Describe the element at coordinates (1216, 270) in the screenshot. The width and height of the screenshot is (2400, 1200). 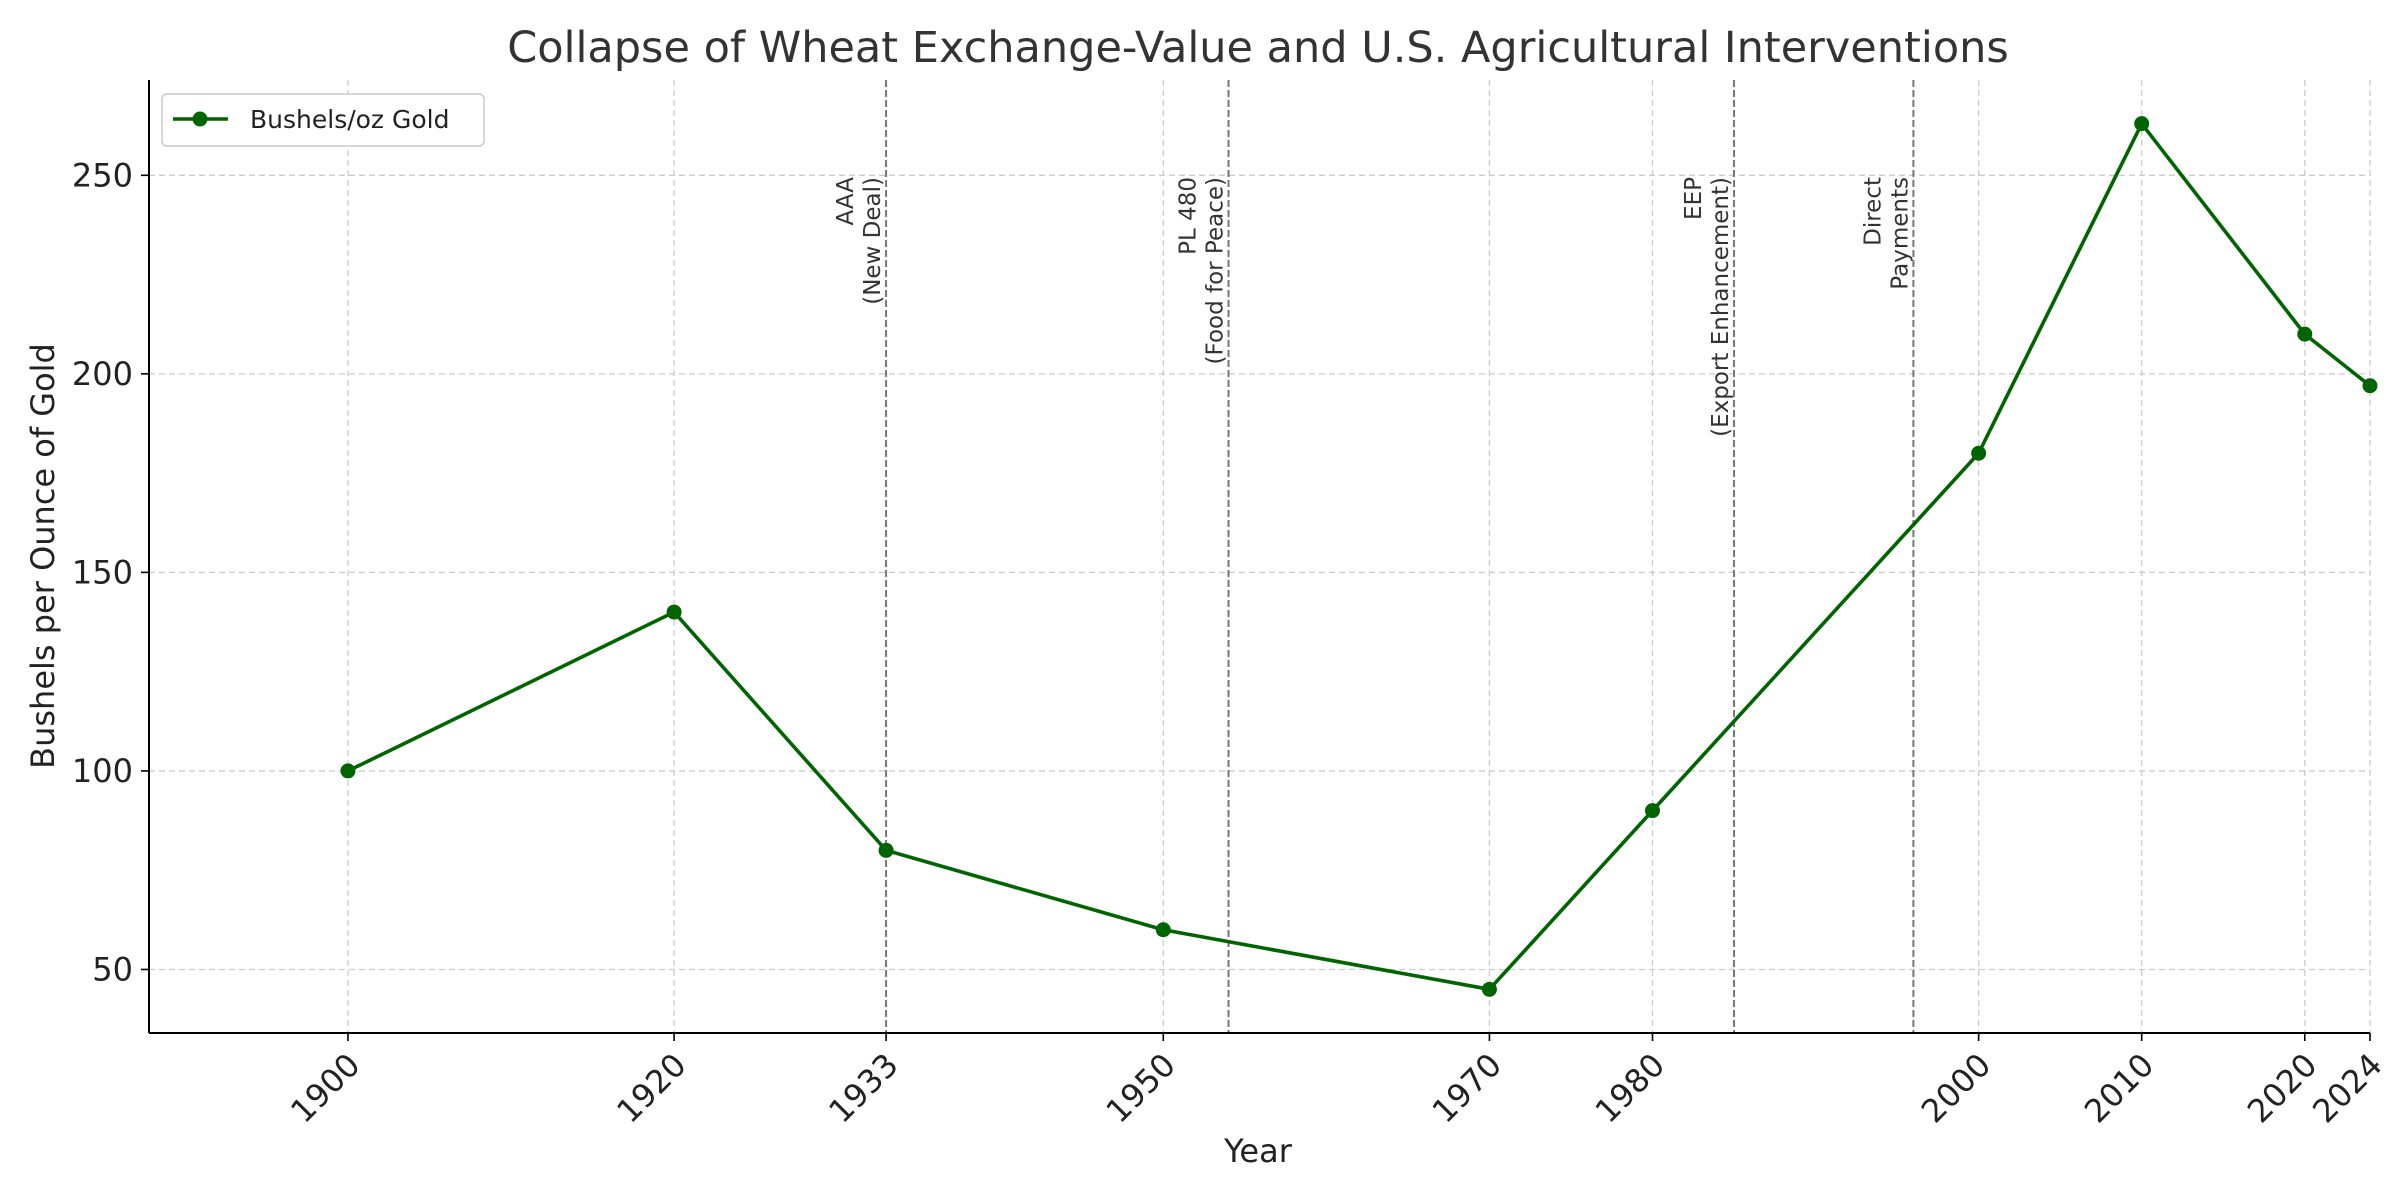
I see `annotation-label: (Food for Peace)` at that location.